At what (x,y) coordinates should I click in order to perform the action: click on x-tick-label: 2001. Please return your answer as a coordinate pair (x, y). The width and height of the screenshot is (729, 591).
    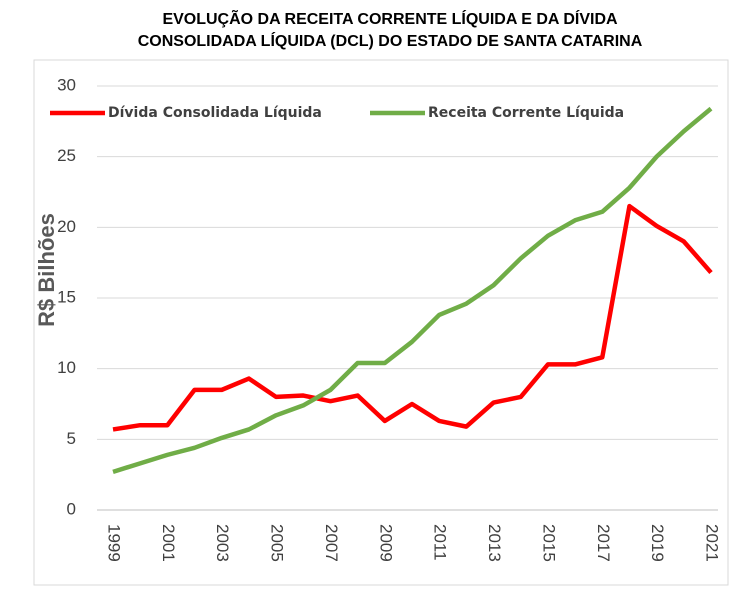
    Looking at the image, I should click on (168, 543).